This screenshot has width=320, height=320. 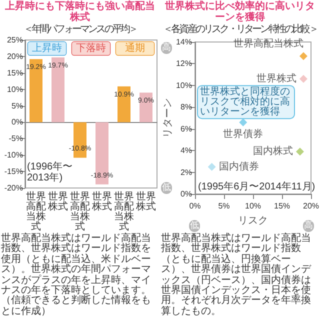 What do you see at coordinates (245, 102) in the screenshot?
I see `annotation: 世界株式と同程度のリスクで相対的に高いリターンを獲得` at bounding box center [245, 102].